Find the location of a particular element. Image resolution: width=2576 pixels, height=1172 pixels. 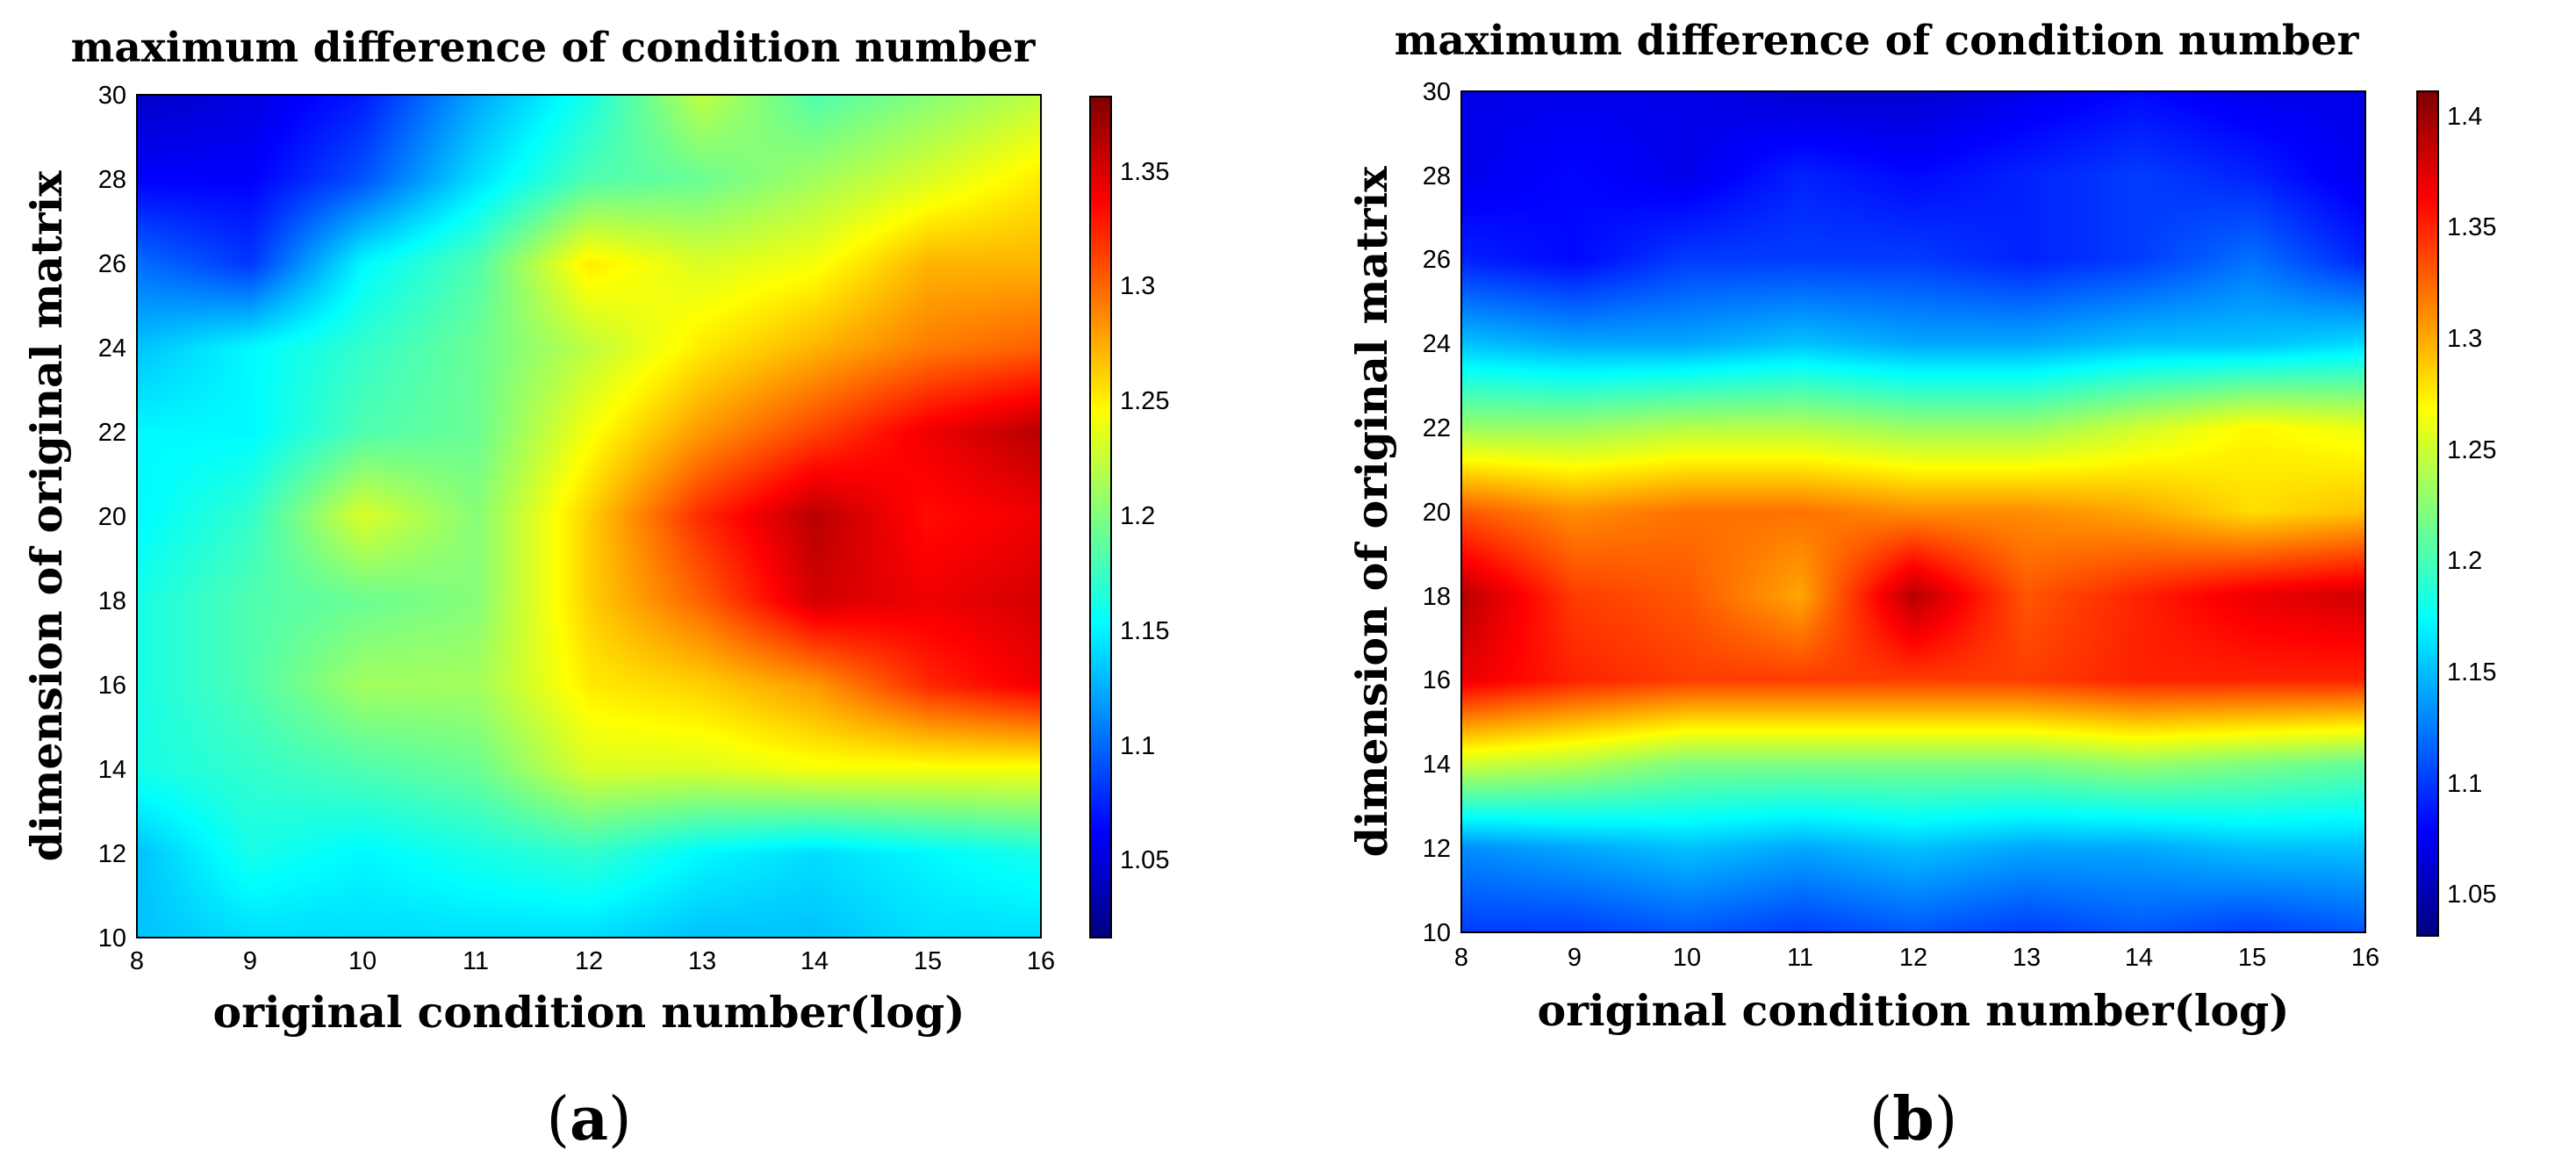

panel-label: (a) is located at coordinates (588, 1119).